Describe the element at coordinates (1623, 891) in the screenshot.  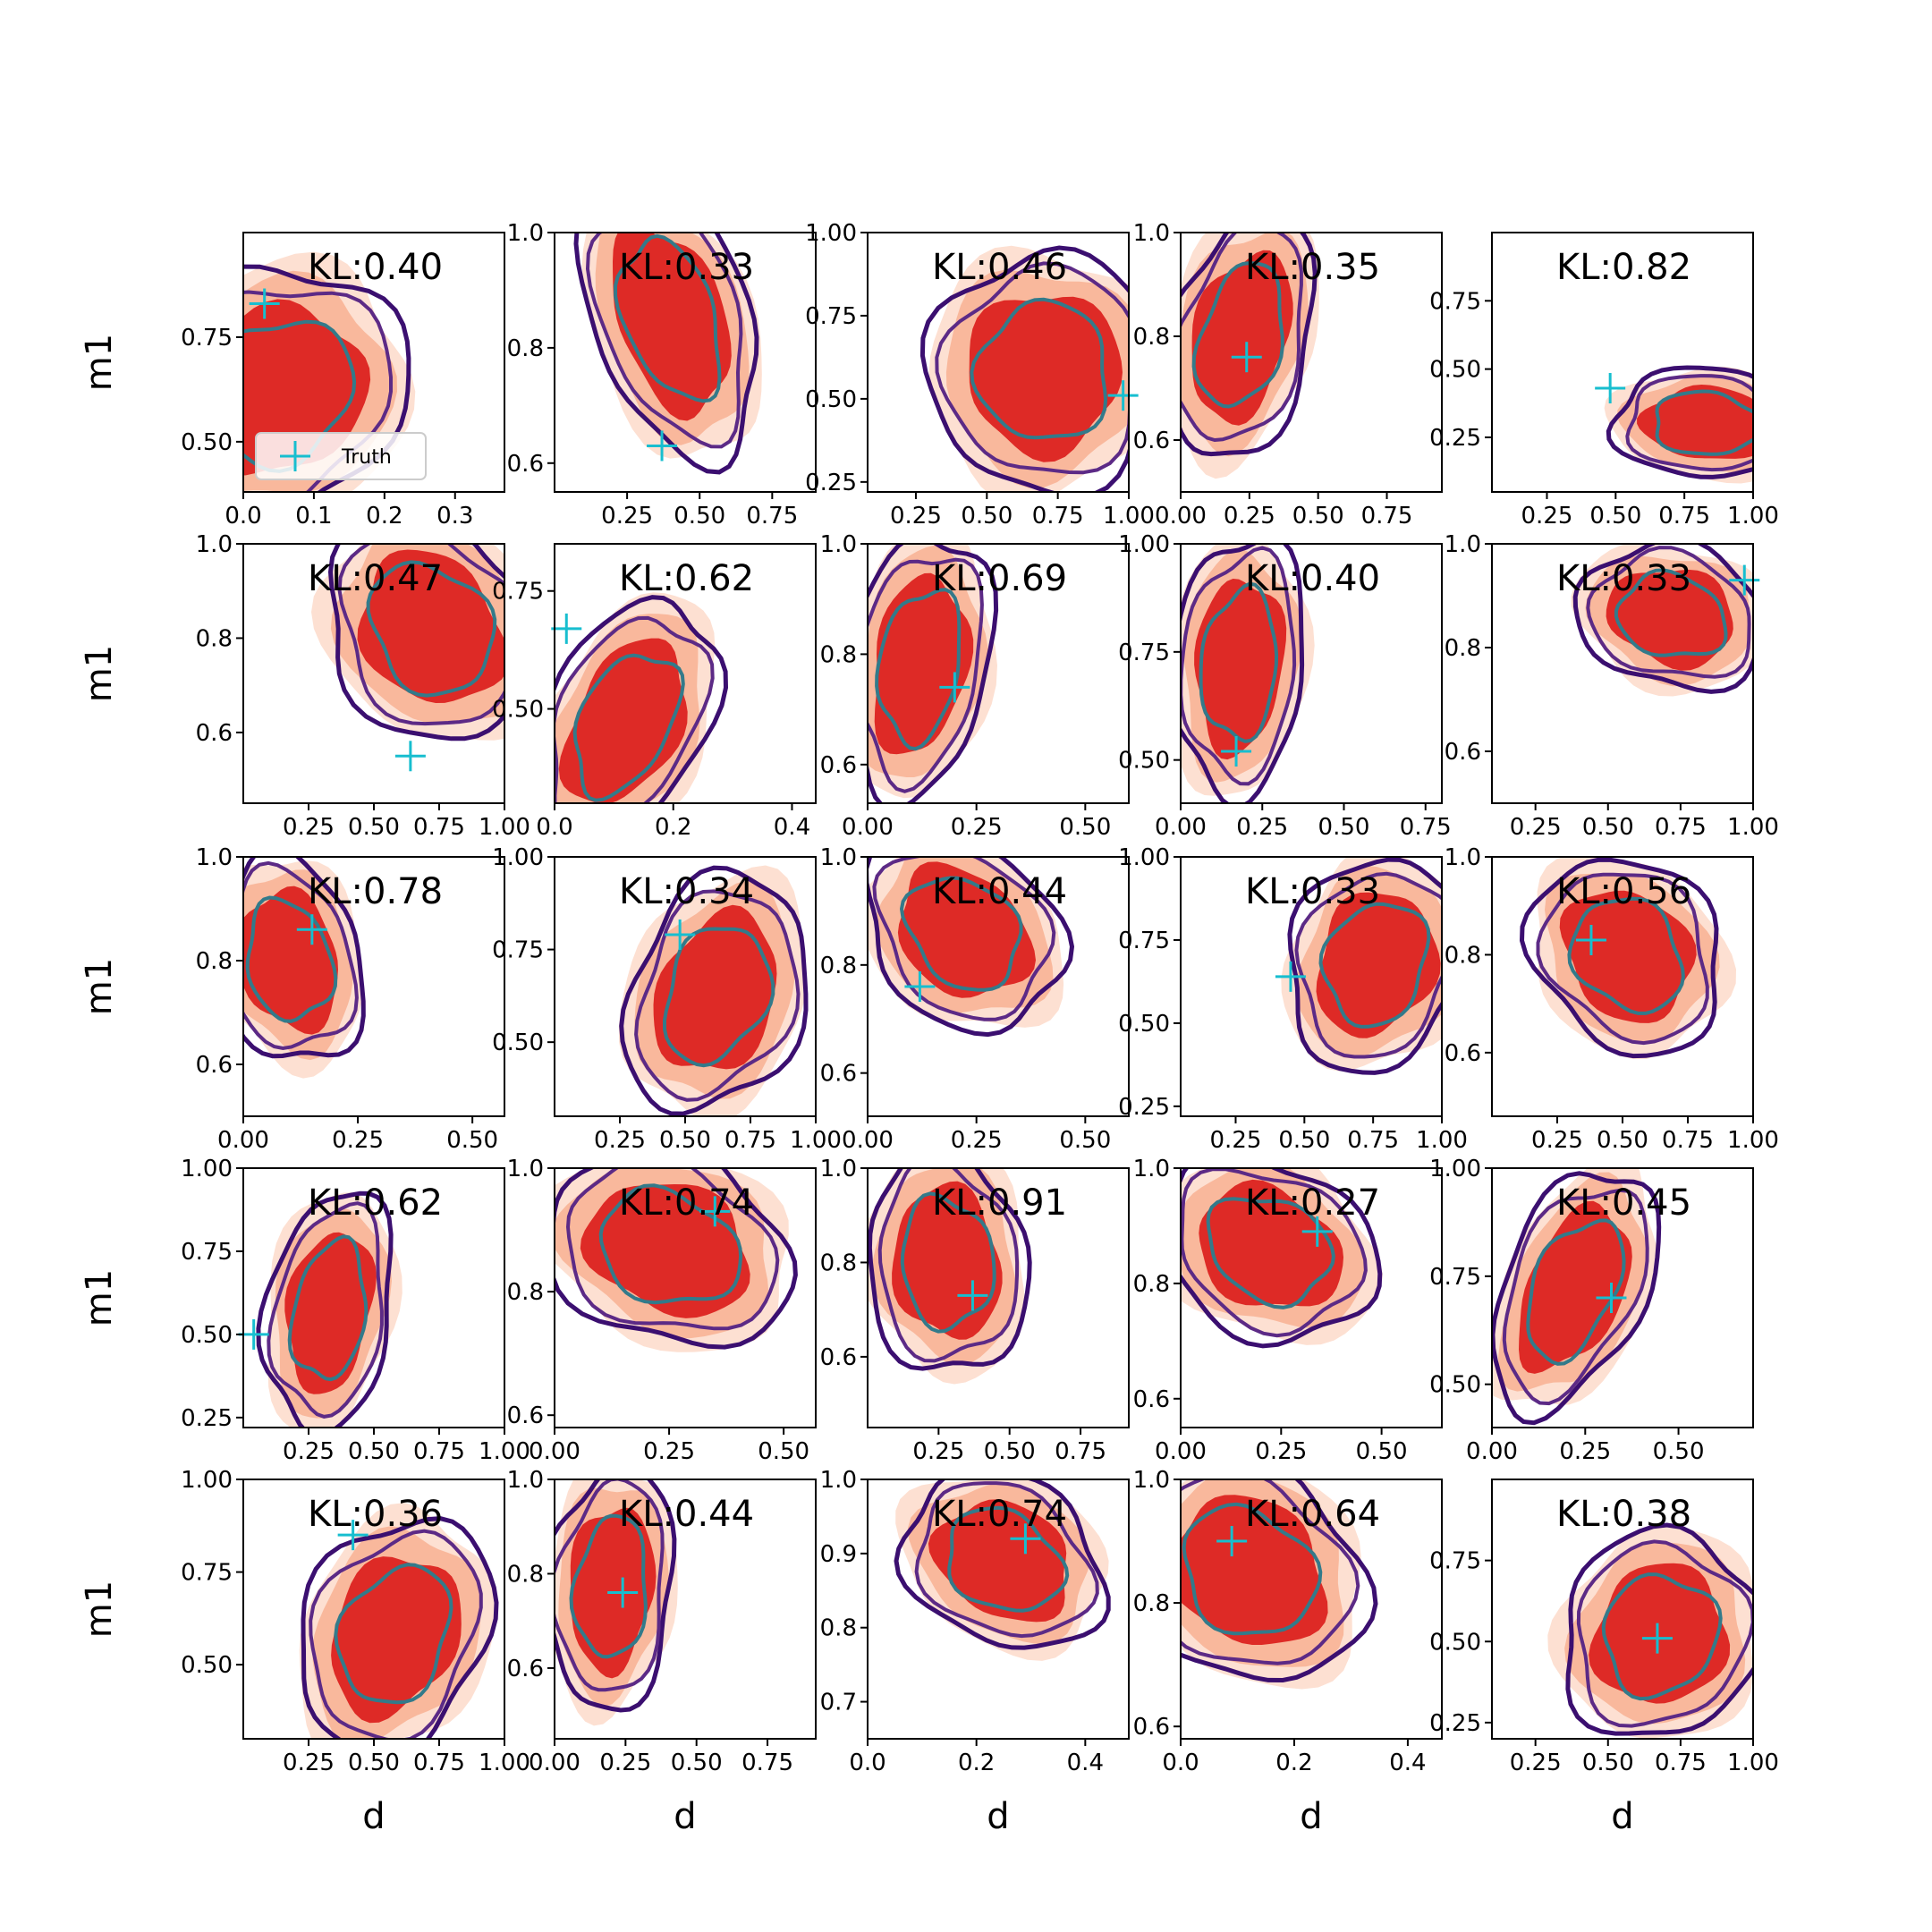
I see `kl-annotation: KL:0.56` at that location.